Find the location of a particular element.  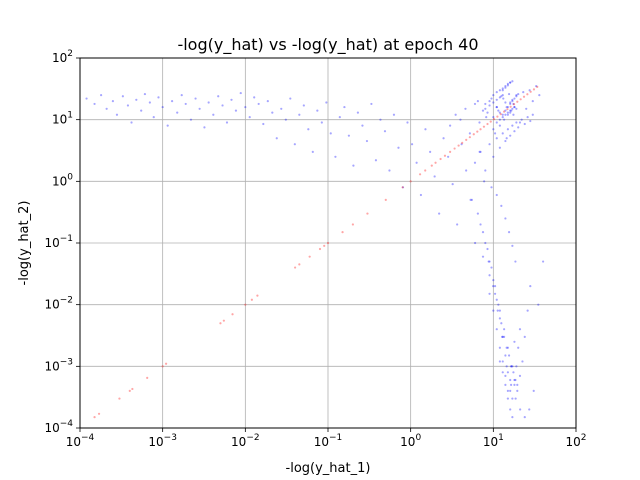

chart-title: -log(y_hat) vs -log(y_hat) at epoch 40 is located at coordinates (327, 45).